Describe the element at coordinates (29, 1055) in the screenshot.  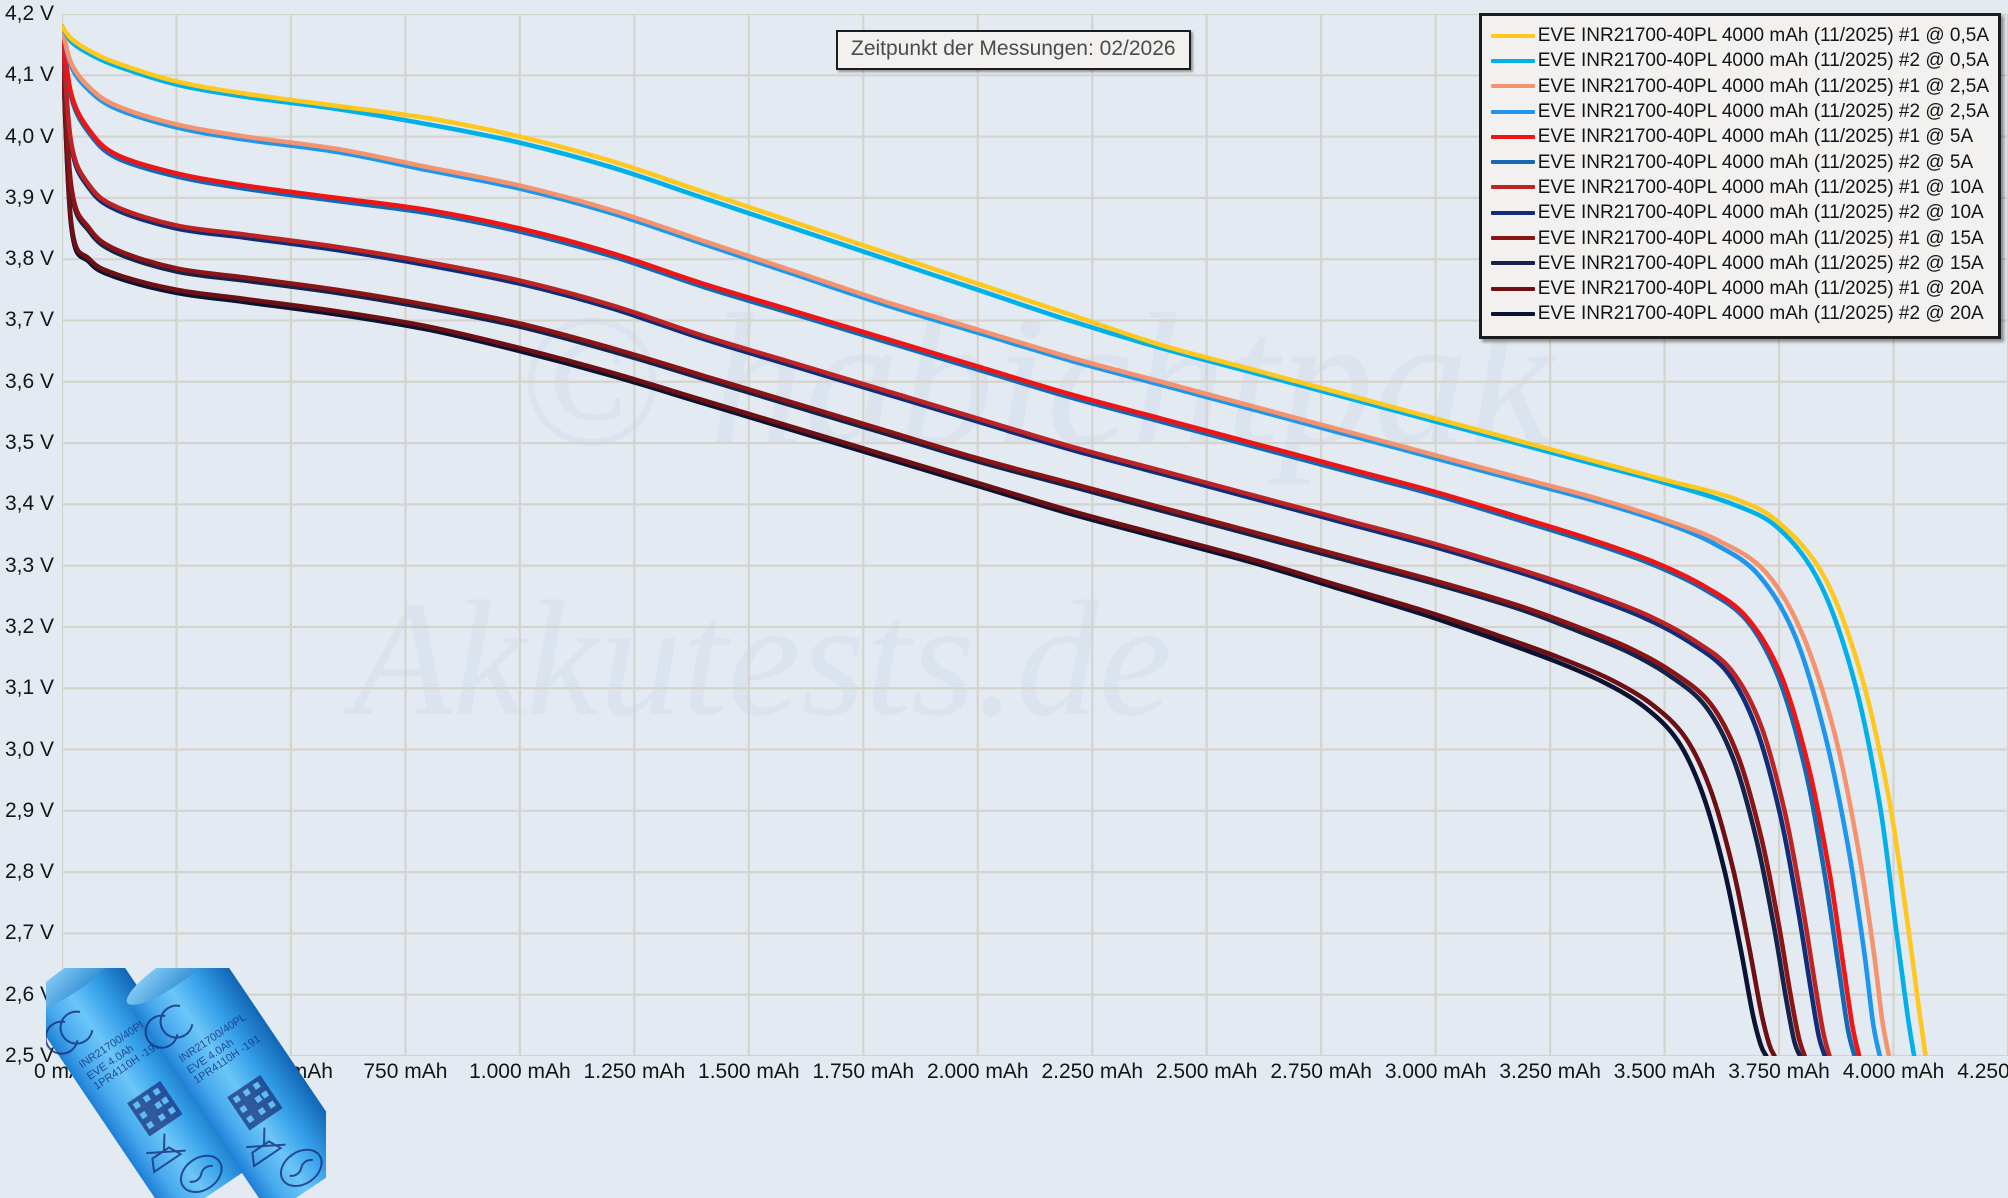
I see `y-axis-tick-label: 2,5 V` at that location.